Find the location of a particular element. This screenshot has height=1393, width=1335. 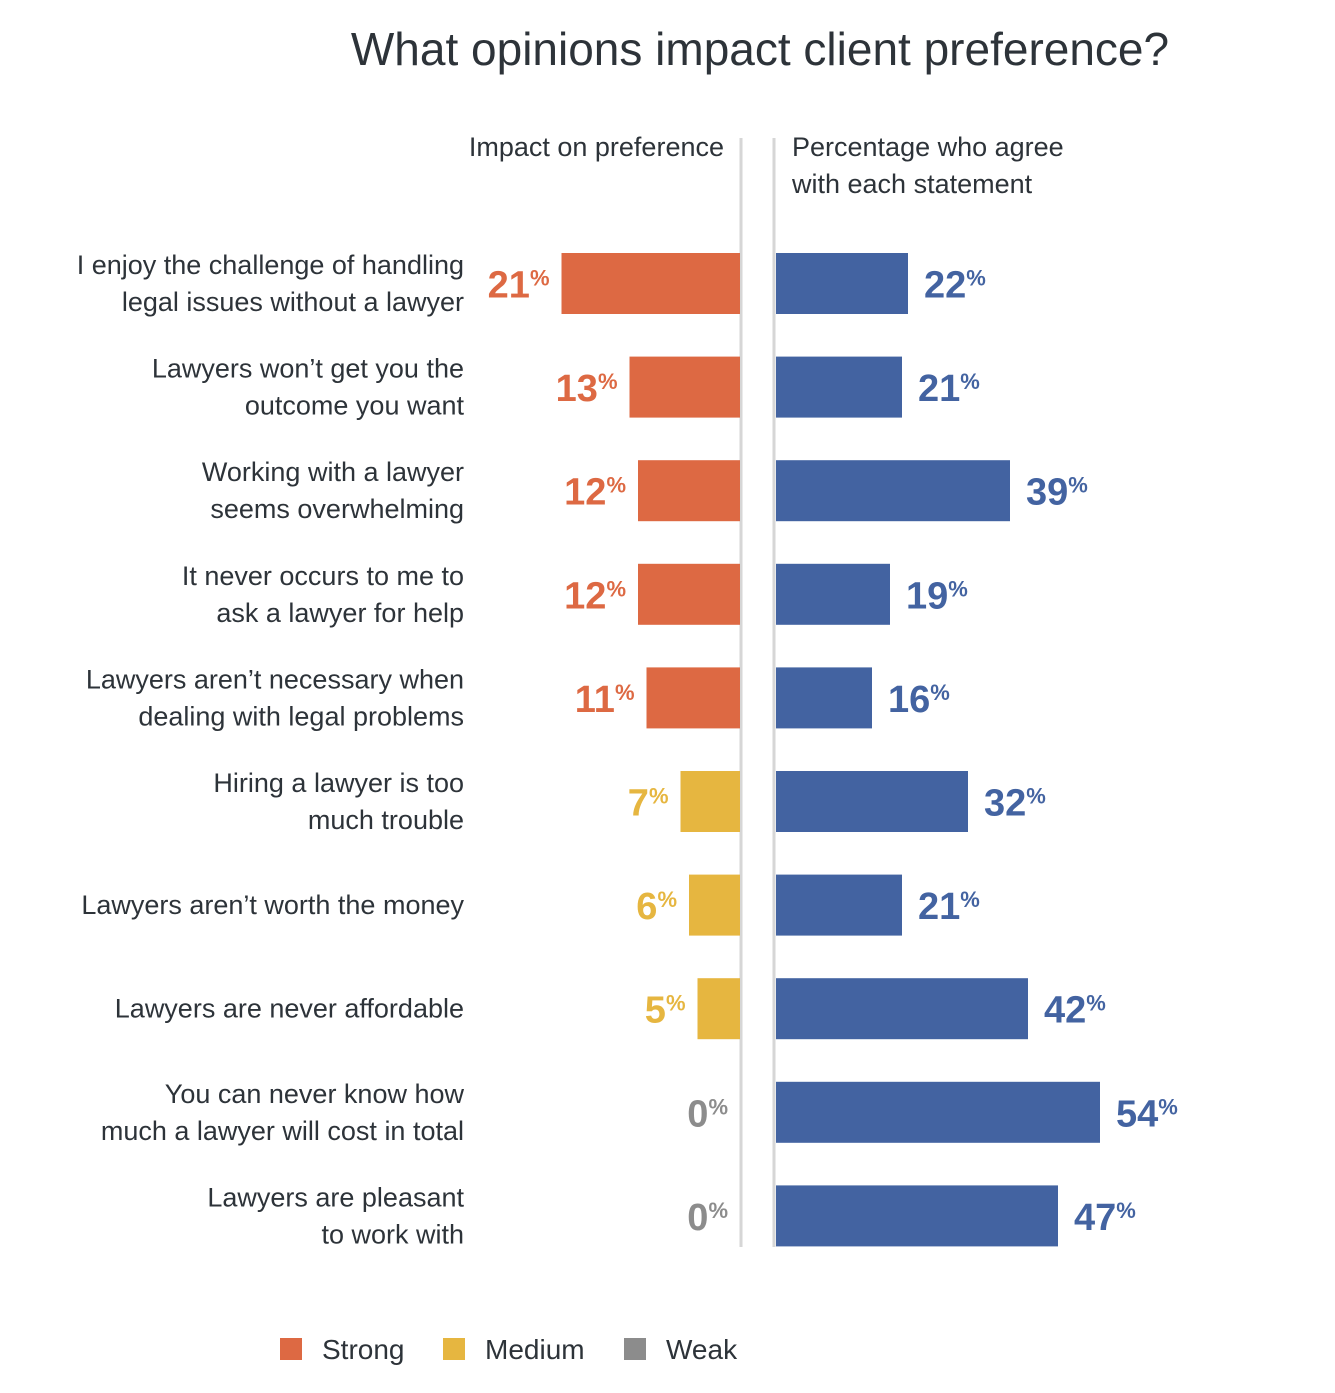

impact-value-label: 5% is located at coordinates (665, 1011).